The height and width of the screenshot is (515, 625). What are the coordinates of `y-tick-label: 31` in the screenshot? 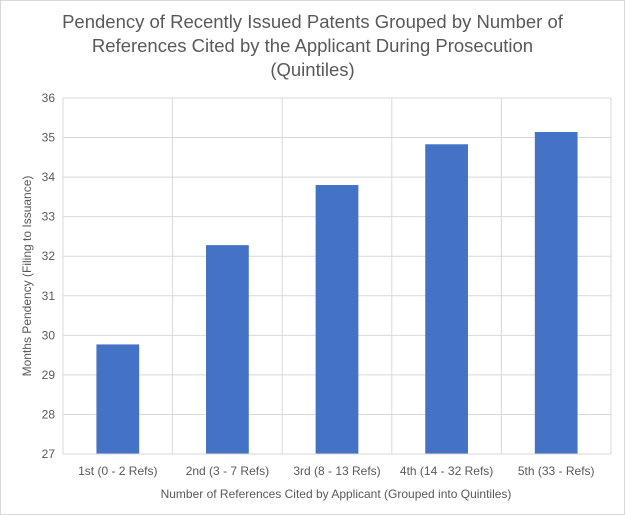 It's located at (49, 296).